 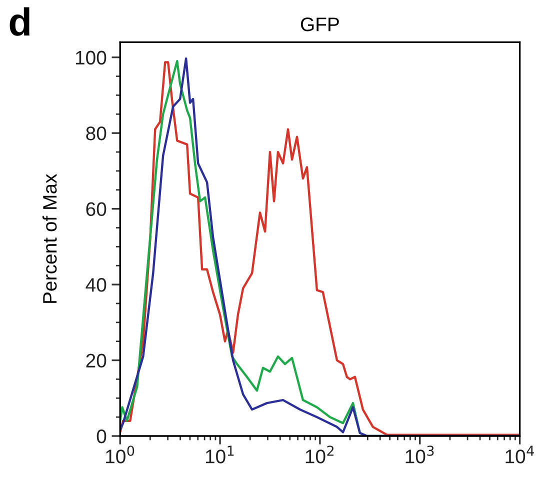 I want to click on x-tick-label: 10$^{3}$, so click(x=420, y=455).